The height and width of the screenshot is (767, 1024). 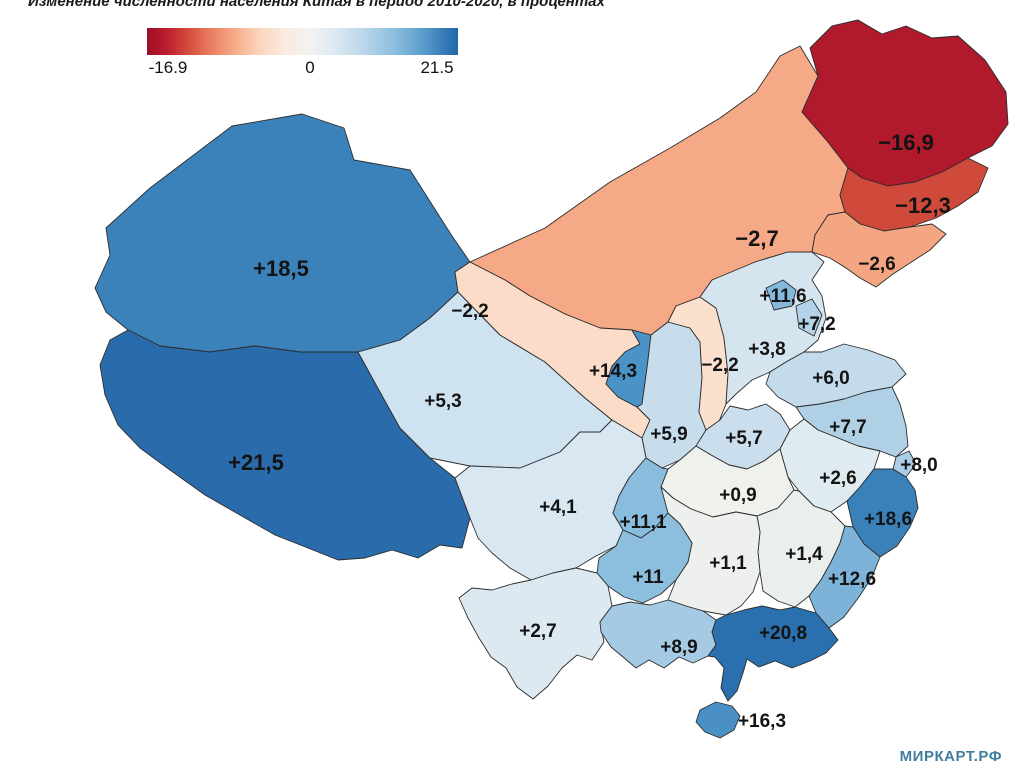 I want to click on province-liaoning-label: −2,6, so click(x=877, y=264).